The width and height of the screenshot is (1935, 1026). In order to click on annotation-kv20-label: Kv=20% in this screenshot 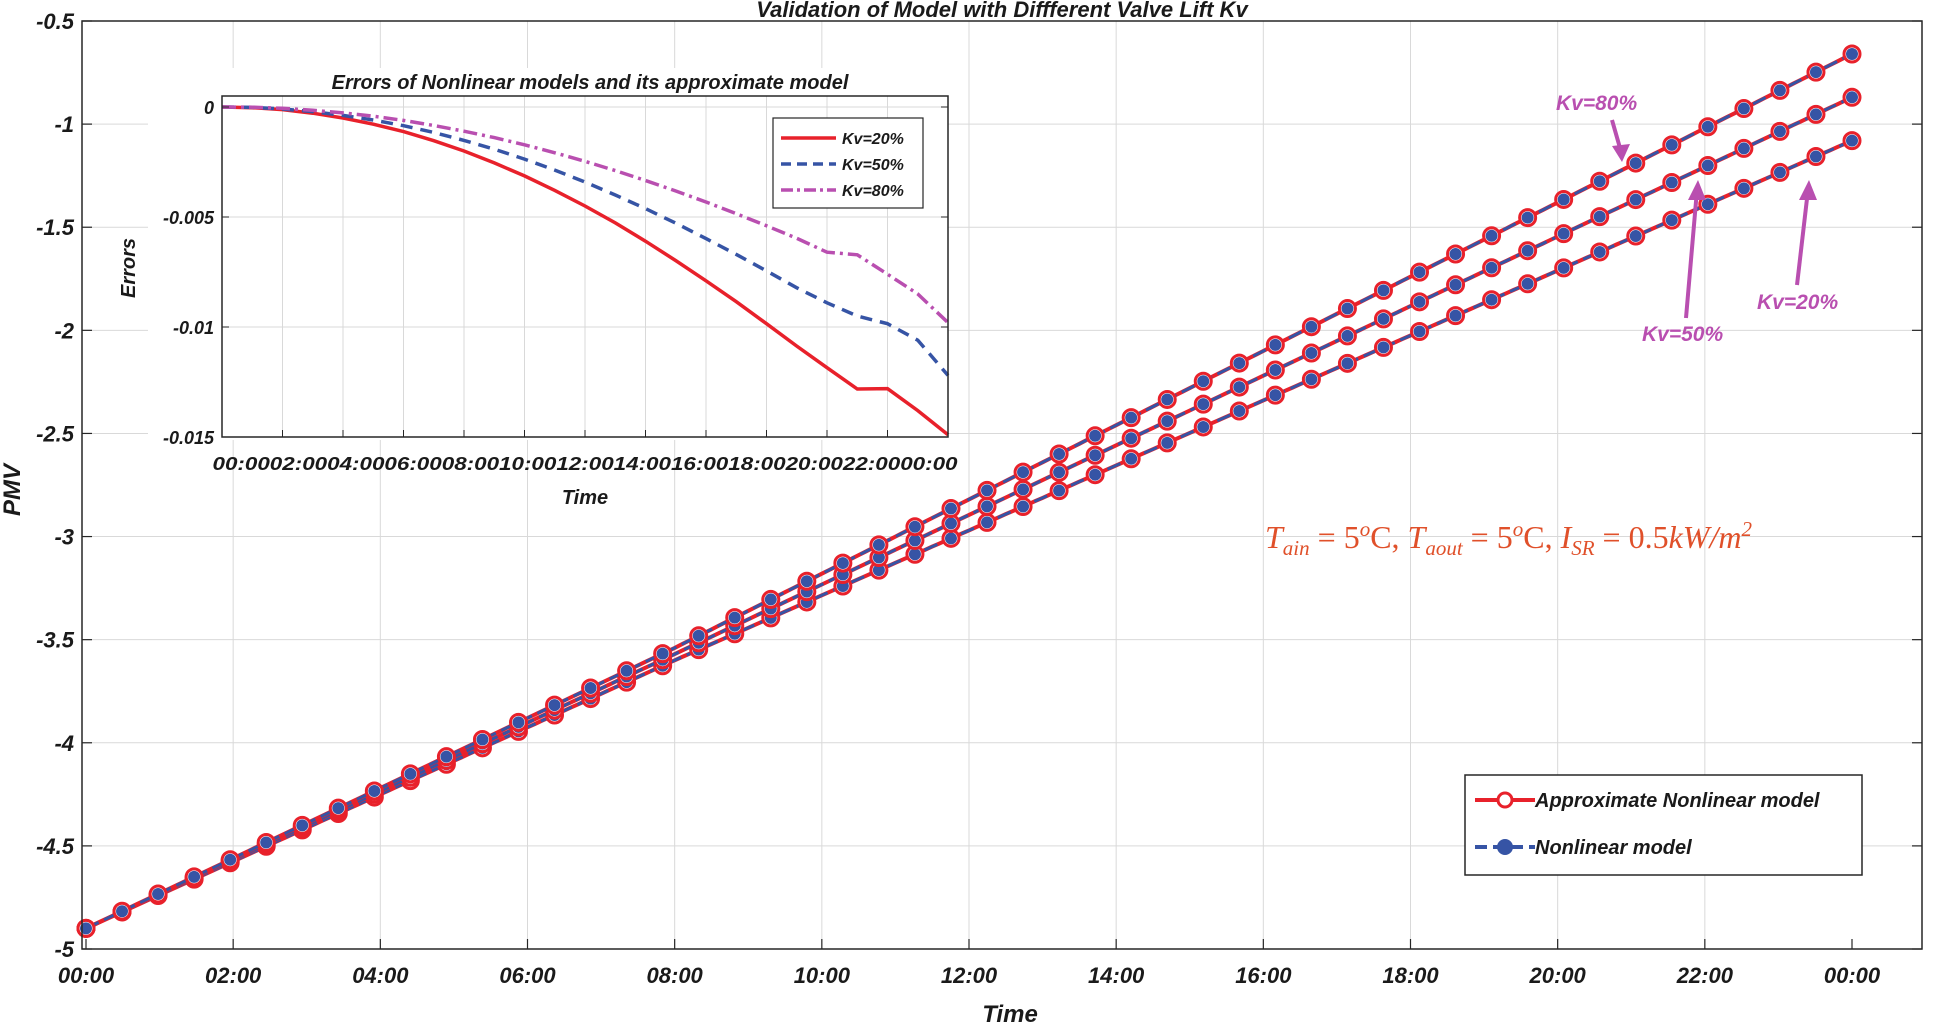, I will do `click(1797, 302)`.